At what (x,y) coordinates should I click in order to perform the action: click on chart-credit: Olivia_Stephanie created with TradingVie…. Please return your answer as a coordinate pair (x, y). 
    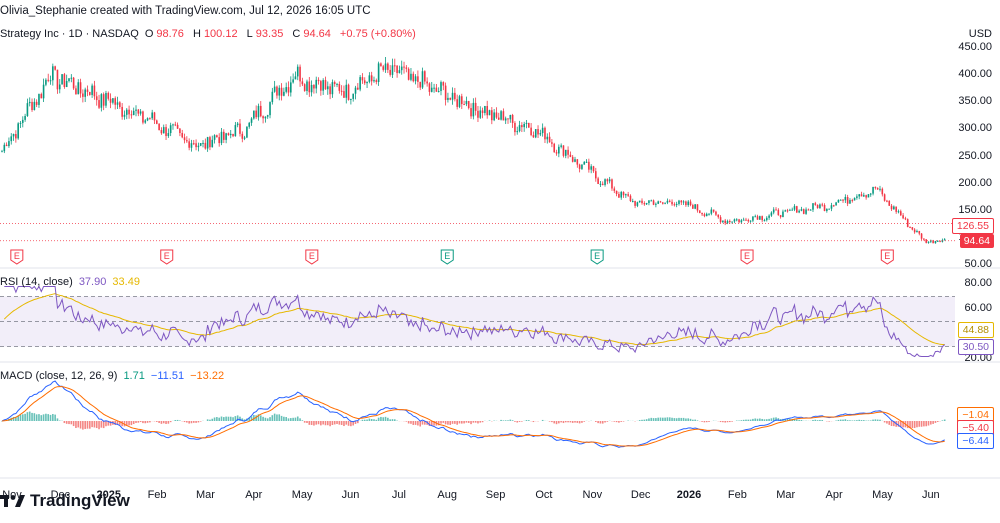
    Looking at the image, I should click on (185, 11).